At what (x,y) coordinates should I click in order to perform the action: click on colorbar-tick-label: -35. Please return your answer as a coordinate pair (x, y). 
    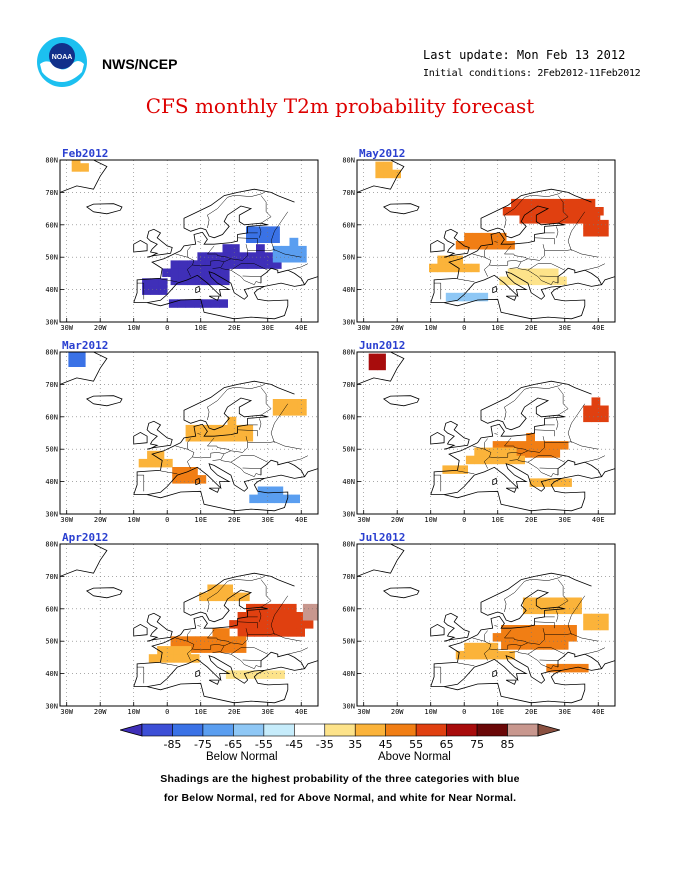
    Looking at the image, I should click on (325, 744).